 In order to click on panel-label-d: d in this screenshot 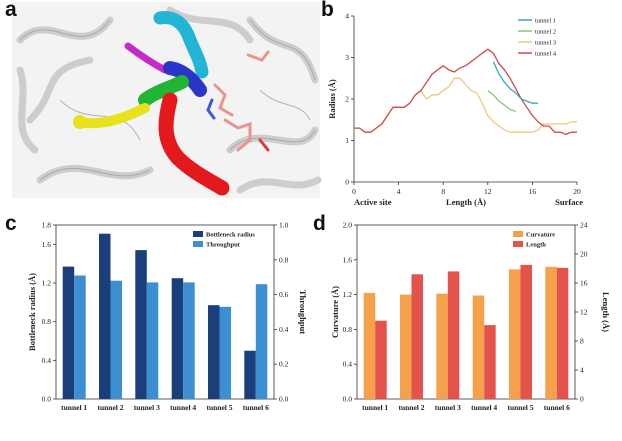, I will do `click(319, 223)`.